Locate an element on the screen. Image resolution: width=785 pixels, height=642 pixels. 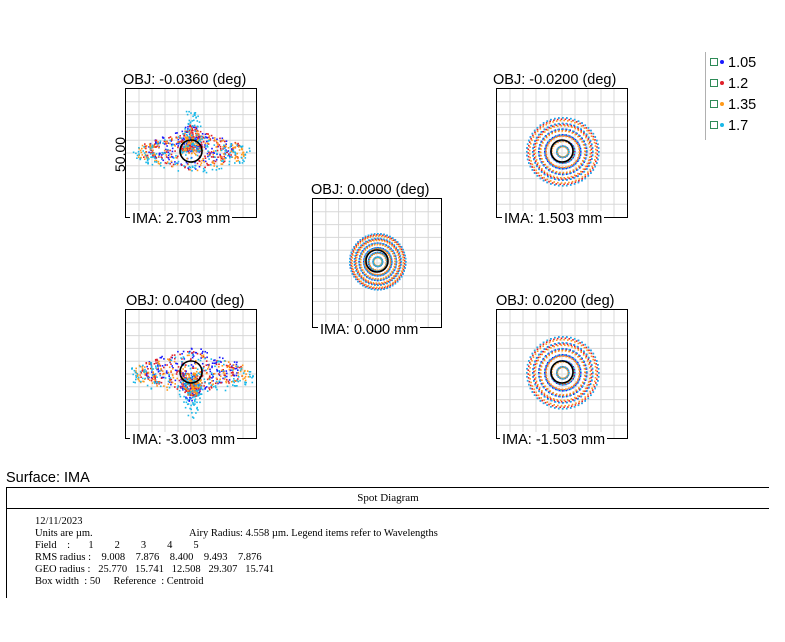
wavelength-legend: 1.05 1.2 1.35 1.7 is located at coordinates (734, 96).